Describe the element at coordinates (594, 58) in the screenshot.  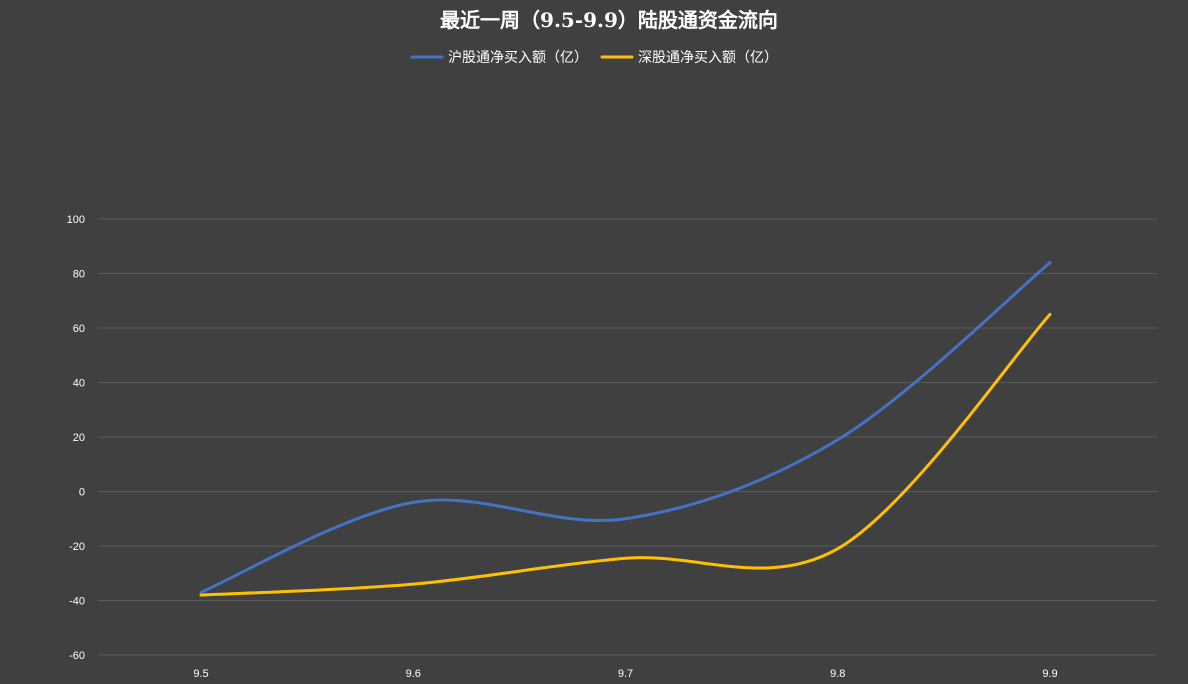
I see `legend: 沪股通净买入额（亿） 深股通净买入额（亿）` at that location.